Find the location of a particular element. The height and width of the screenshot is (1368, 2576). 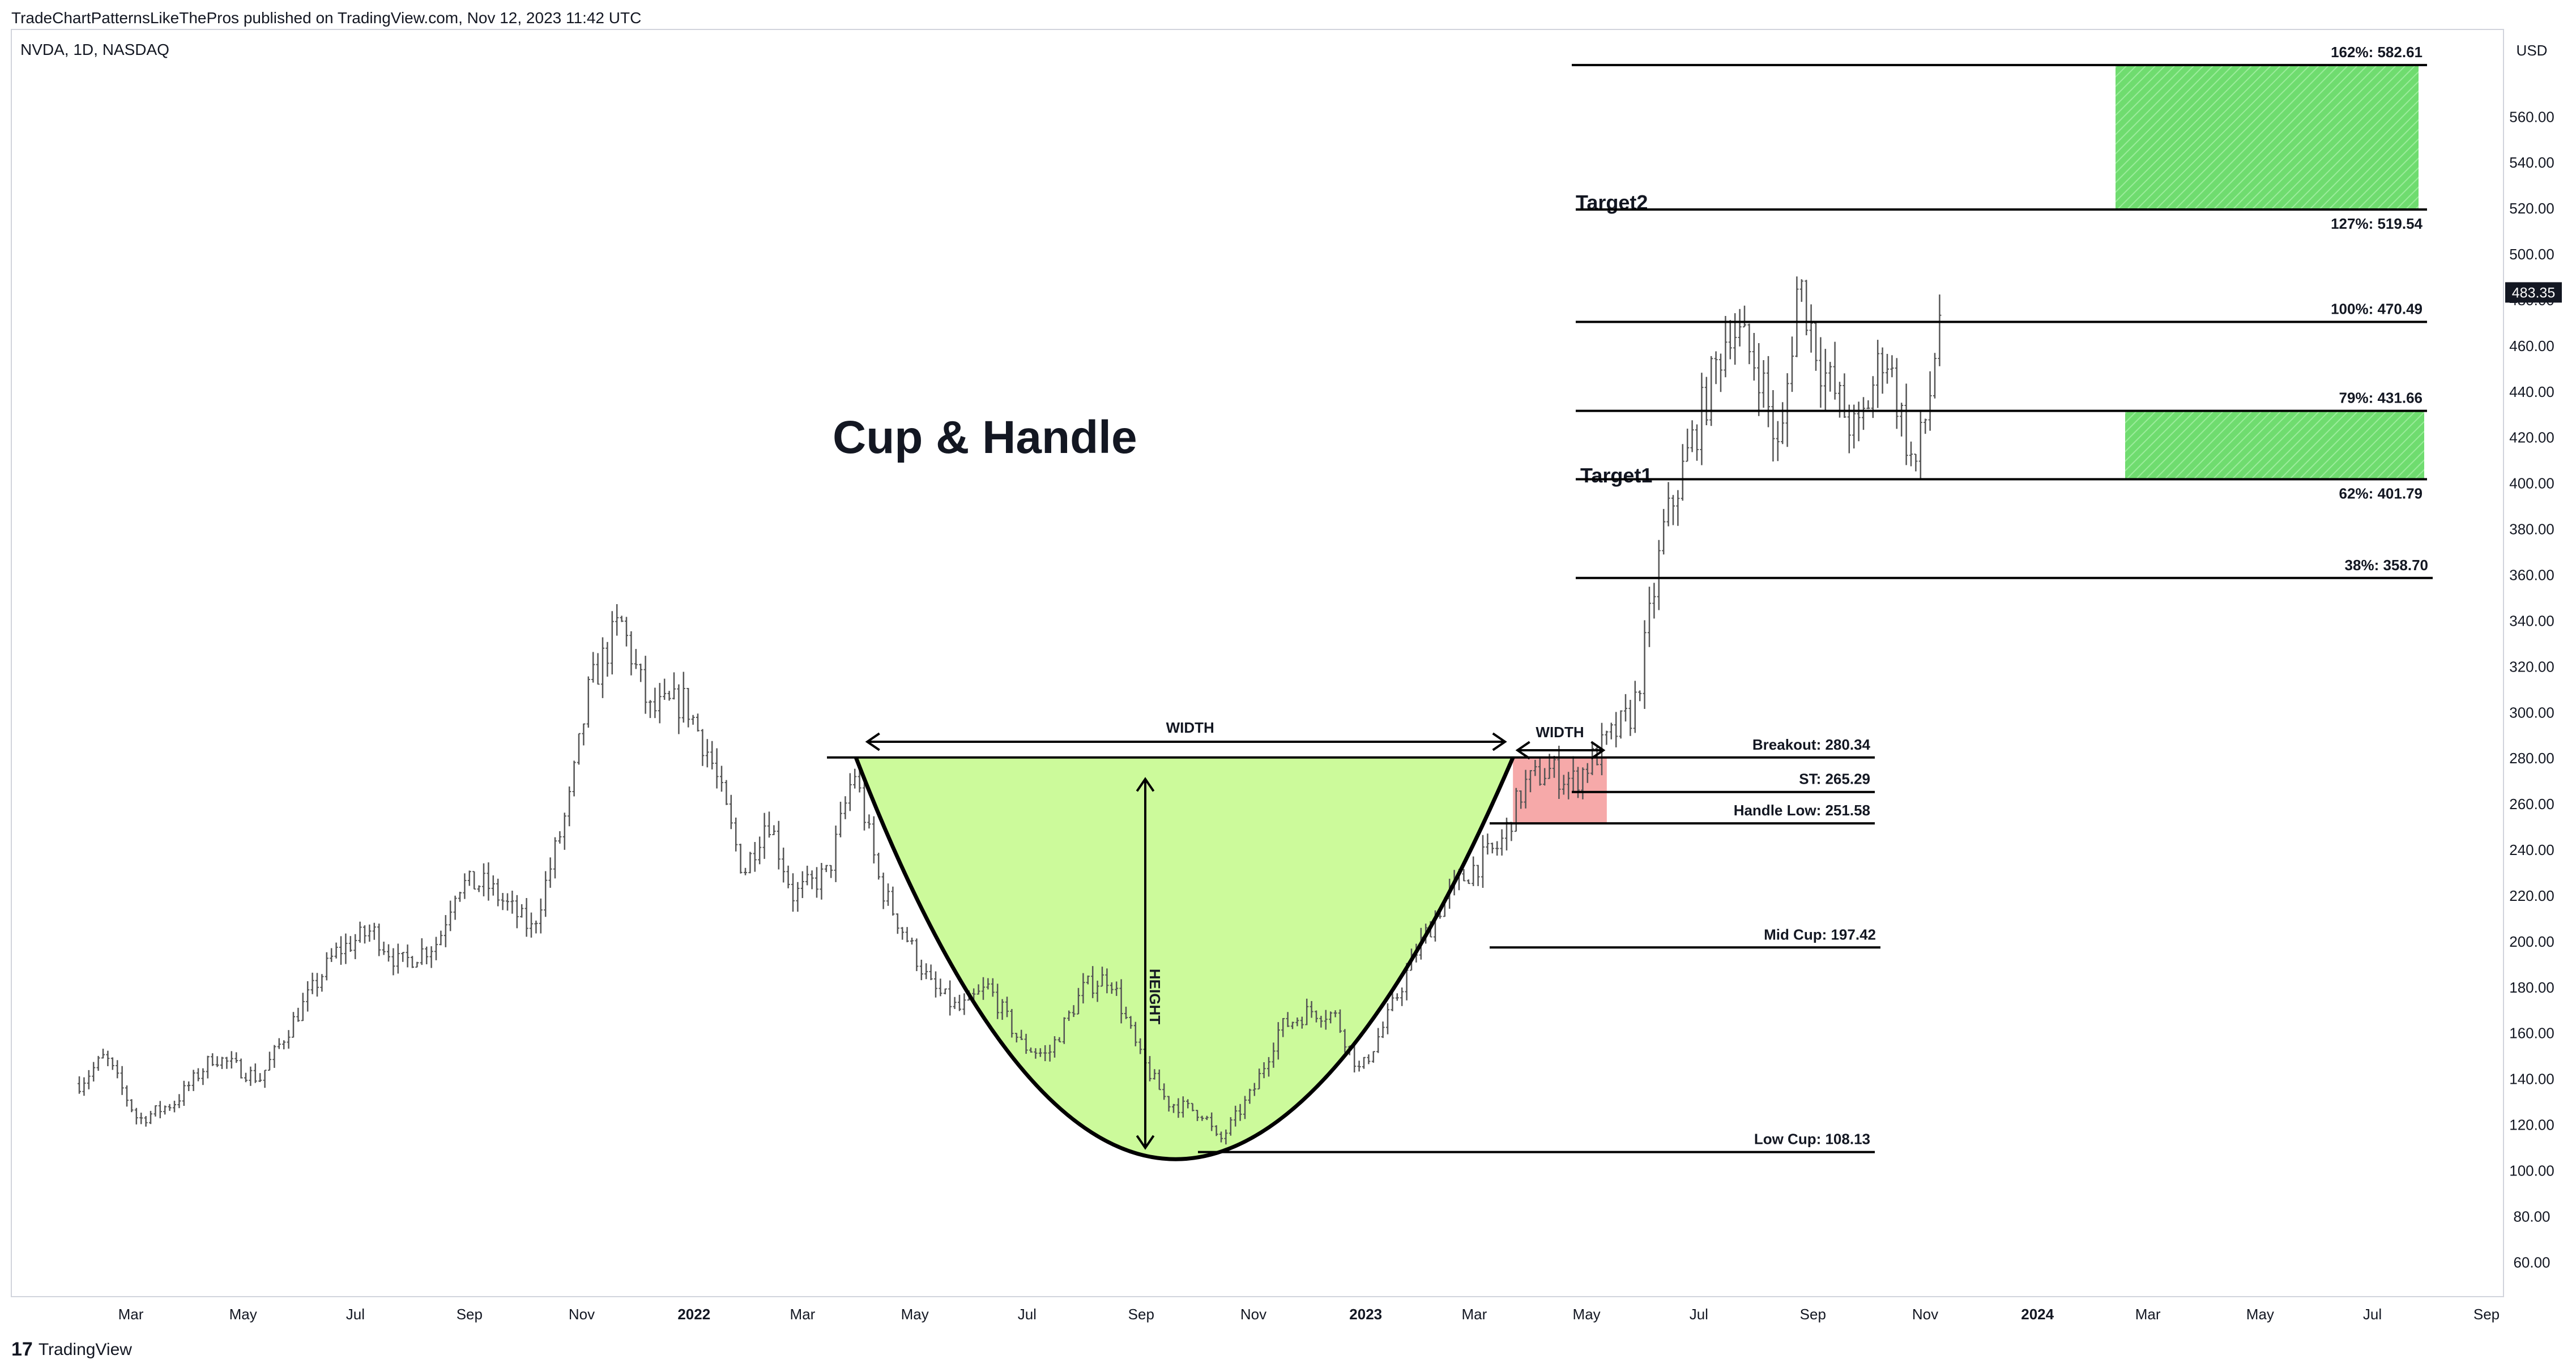

y-tick-label: 360.00 is located at coordinates (2531, 575).